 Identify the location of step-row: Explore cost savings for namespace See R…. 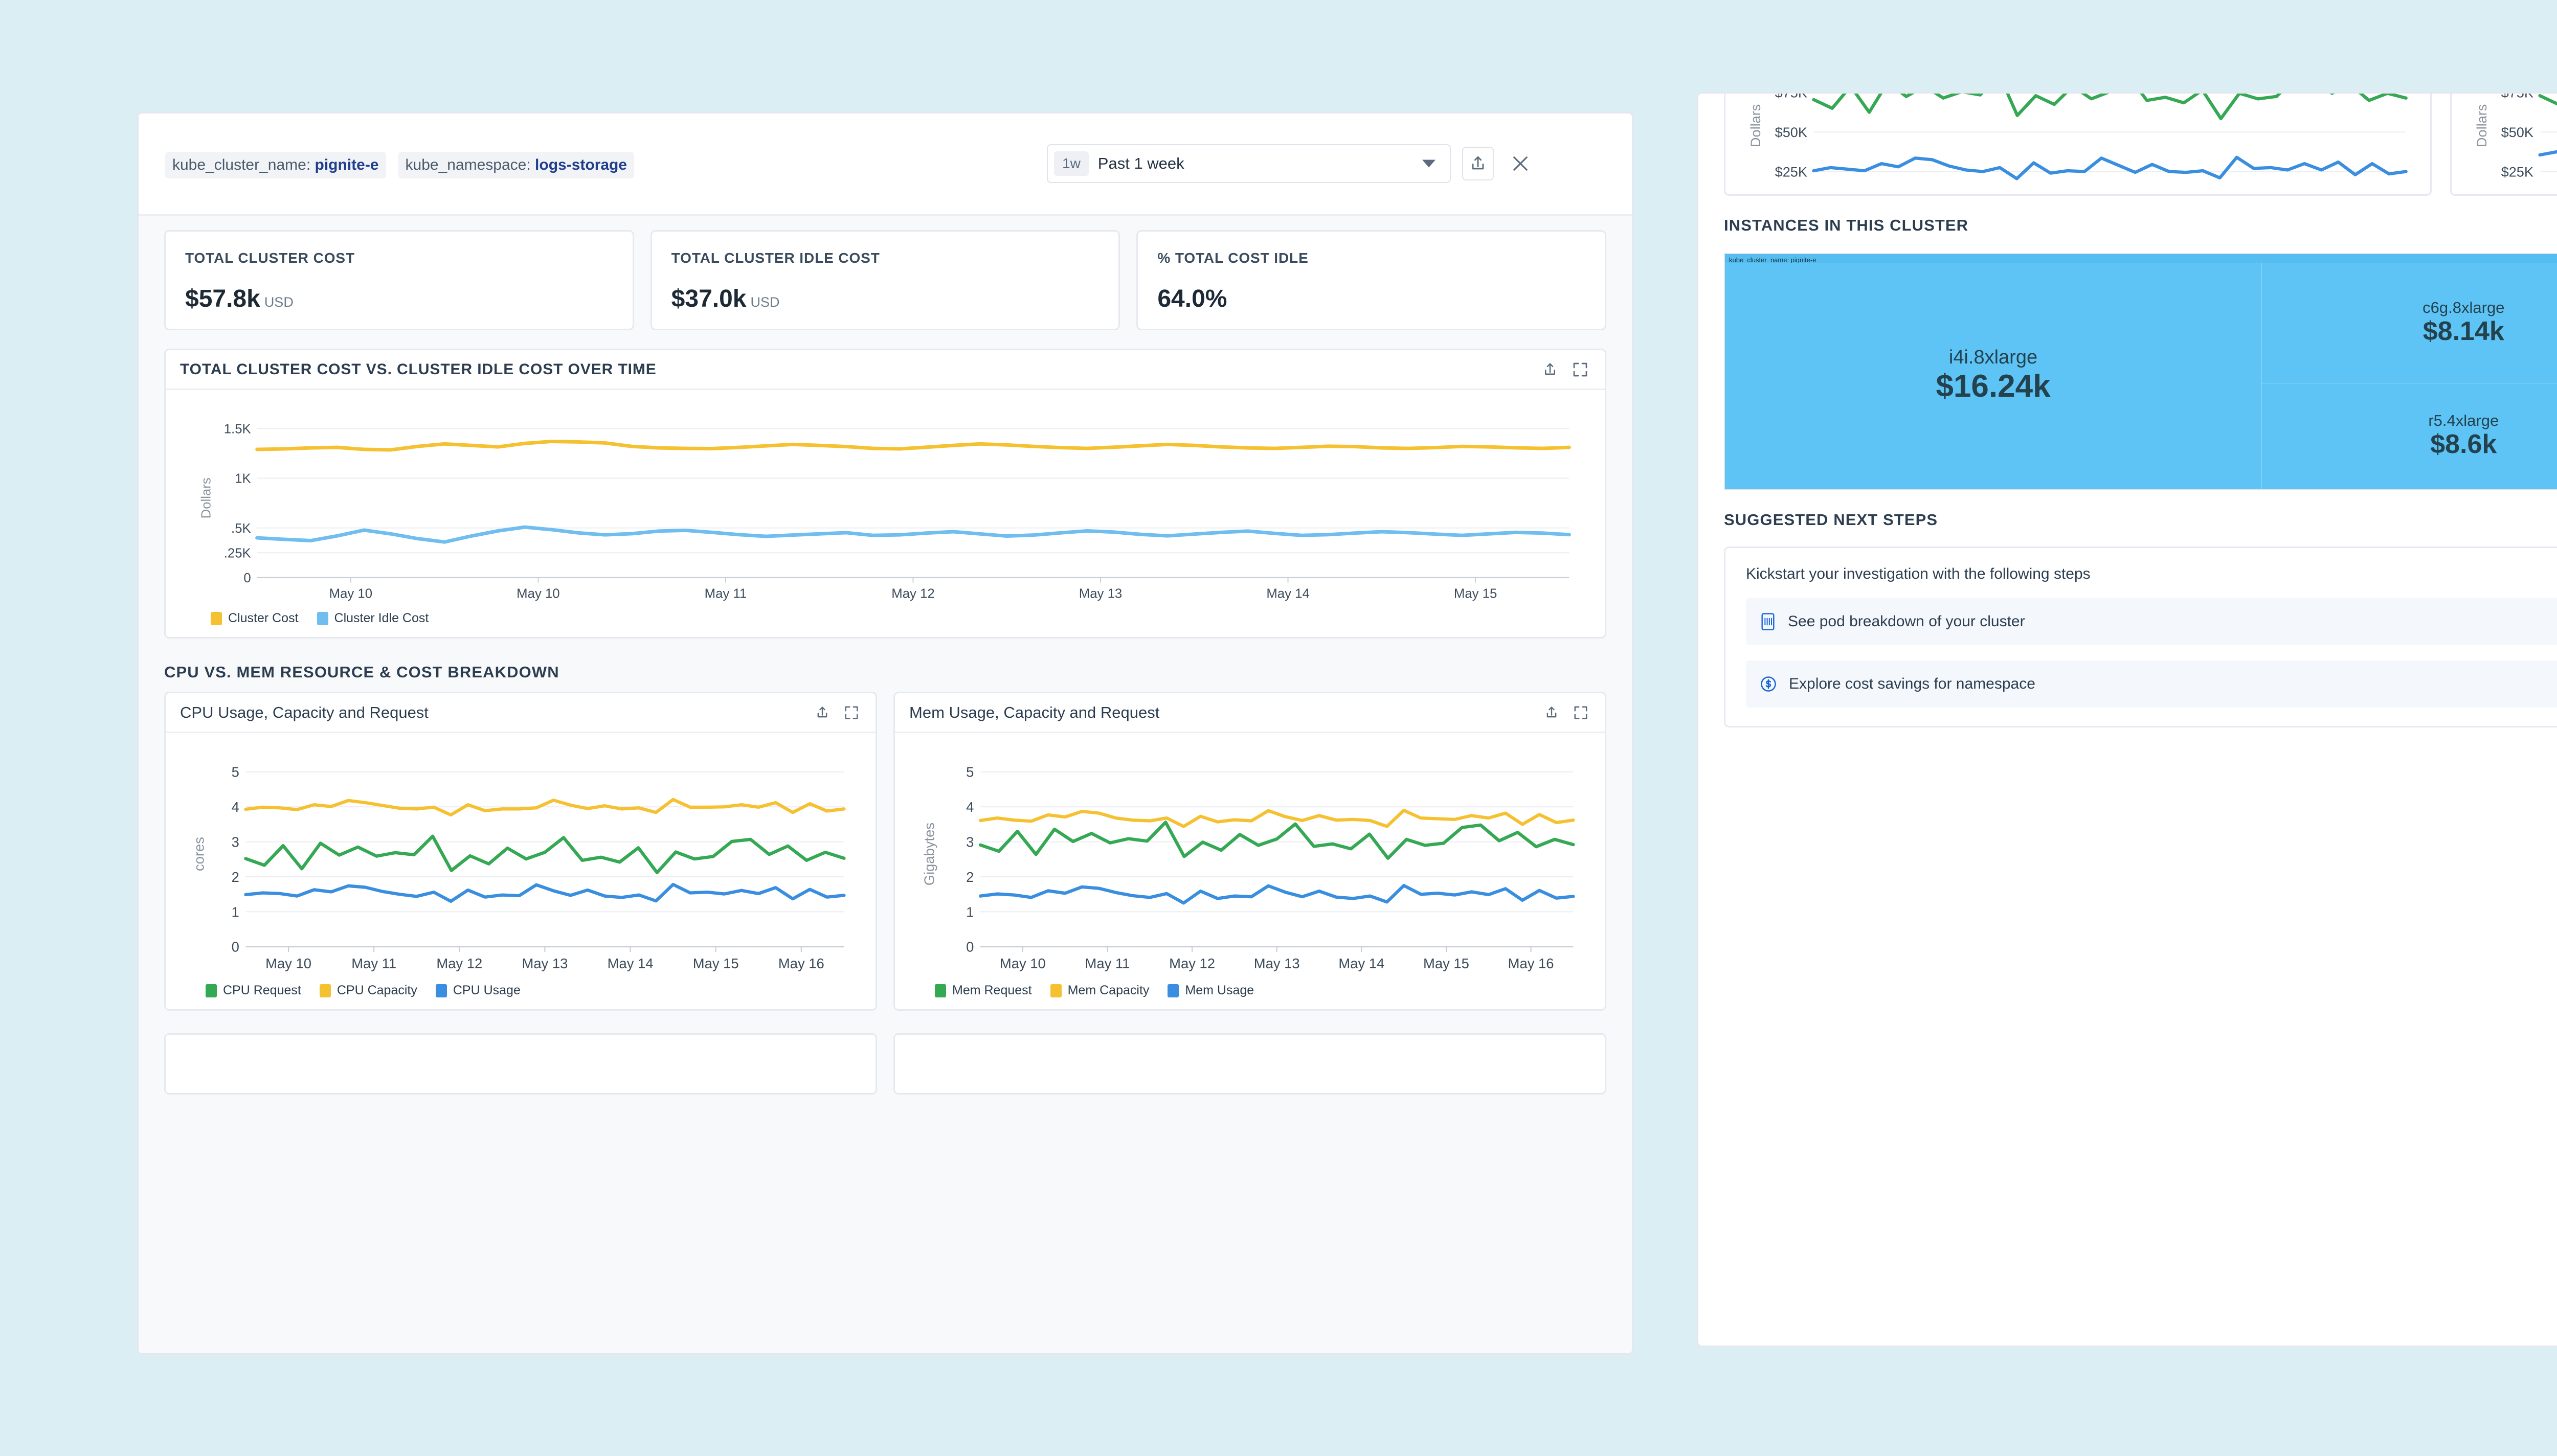
(2151, 684).